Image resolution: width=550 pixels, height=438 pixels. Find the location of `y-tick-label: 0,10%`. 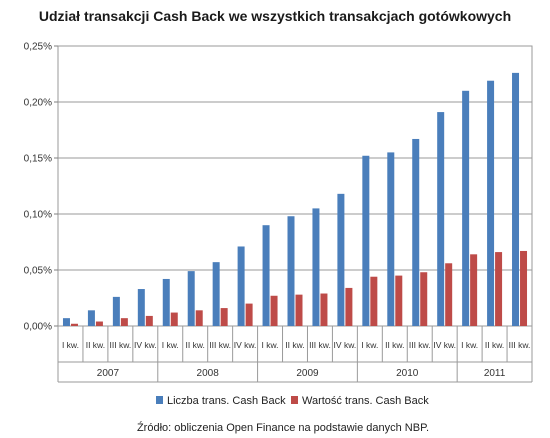

y-tick-label: 0,10% is located at coordinates (38, 215).